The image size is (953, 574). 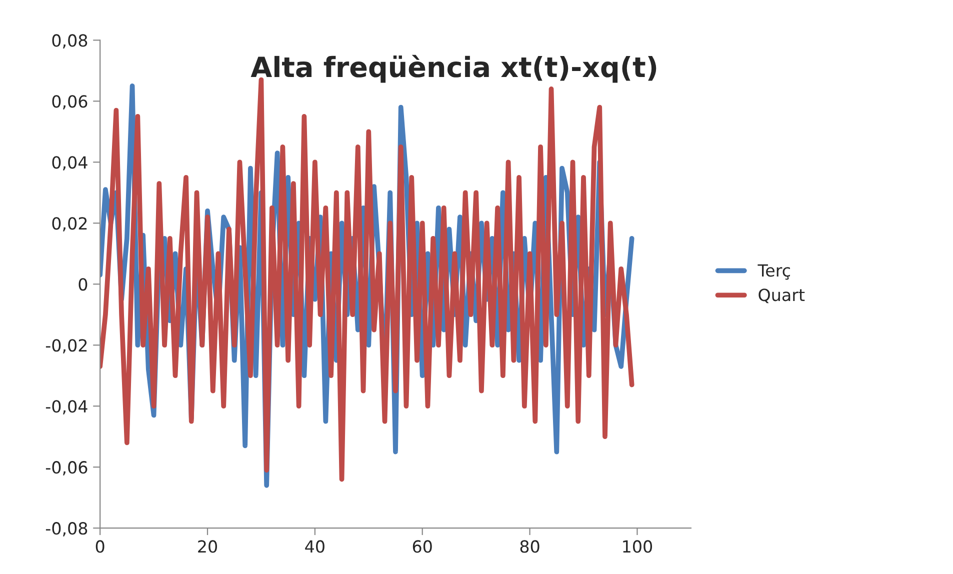 I want to click on x-tick-label: 20, so click(x=207, y=546).